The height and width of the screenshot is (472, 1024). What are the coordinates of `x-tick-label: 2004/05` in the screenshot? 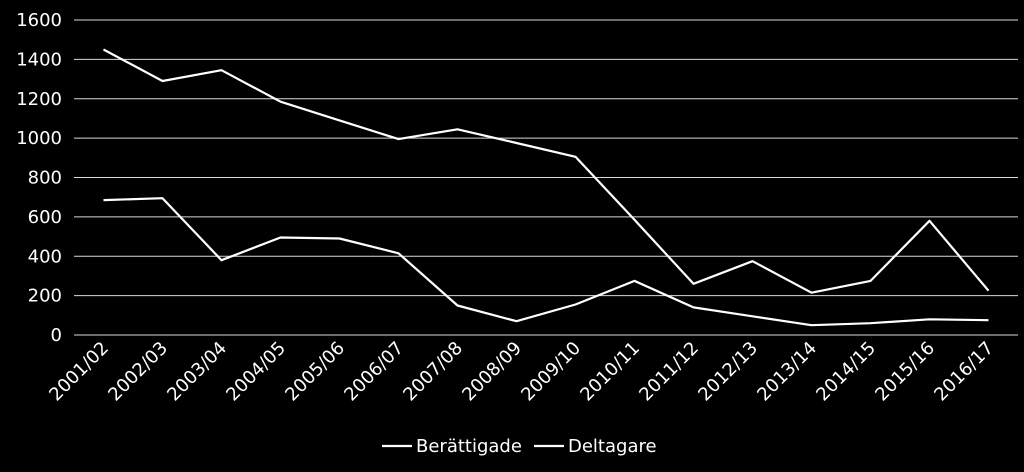 It's located at (256, 372).